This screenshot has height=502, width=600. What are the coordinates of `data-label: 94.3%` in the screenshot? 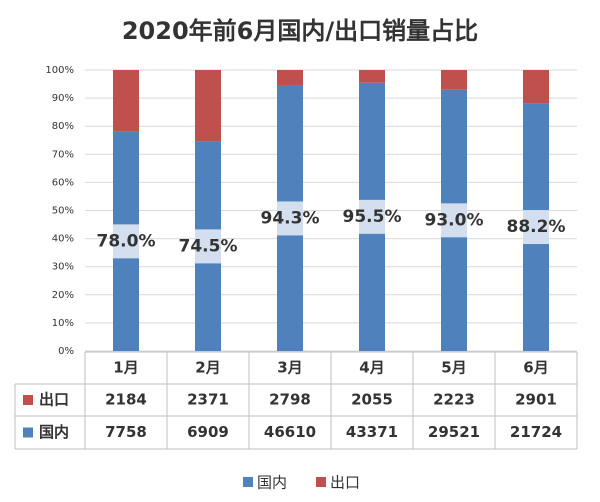 It's located at (290, 218).